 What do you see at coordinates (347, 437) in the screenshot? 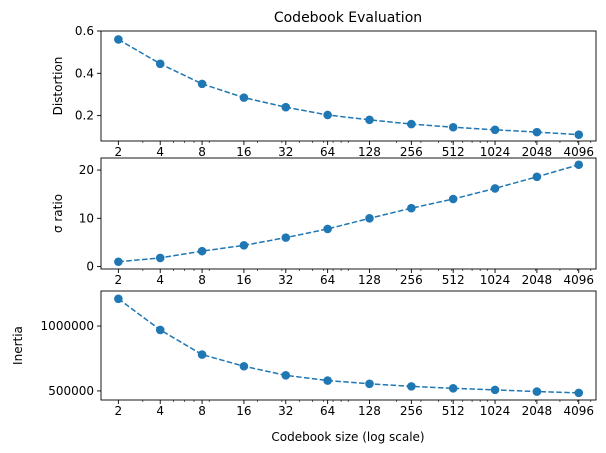
I see `x-axis-label: Codebook size (log scale)` at bounding box center [347, 437].